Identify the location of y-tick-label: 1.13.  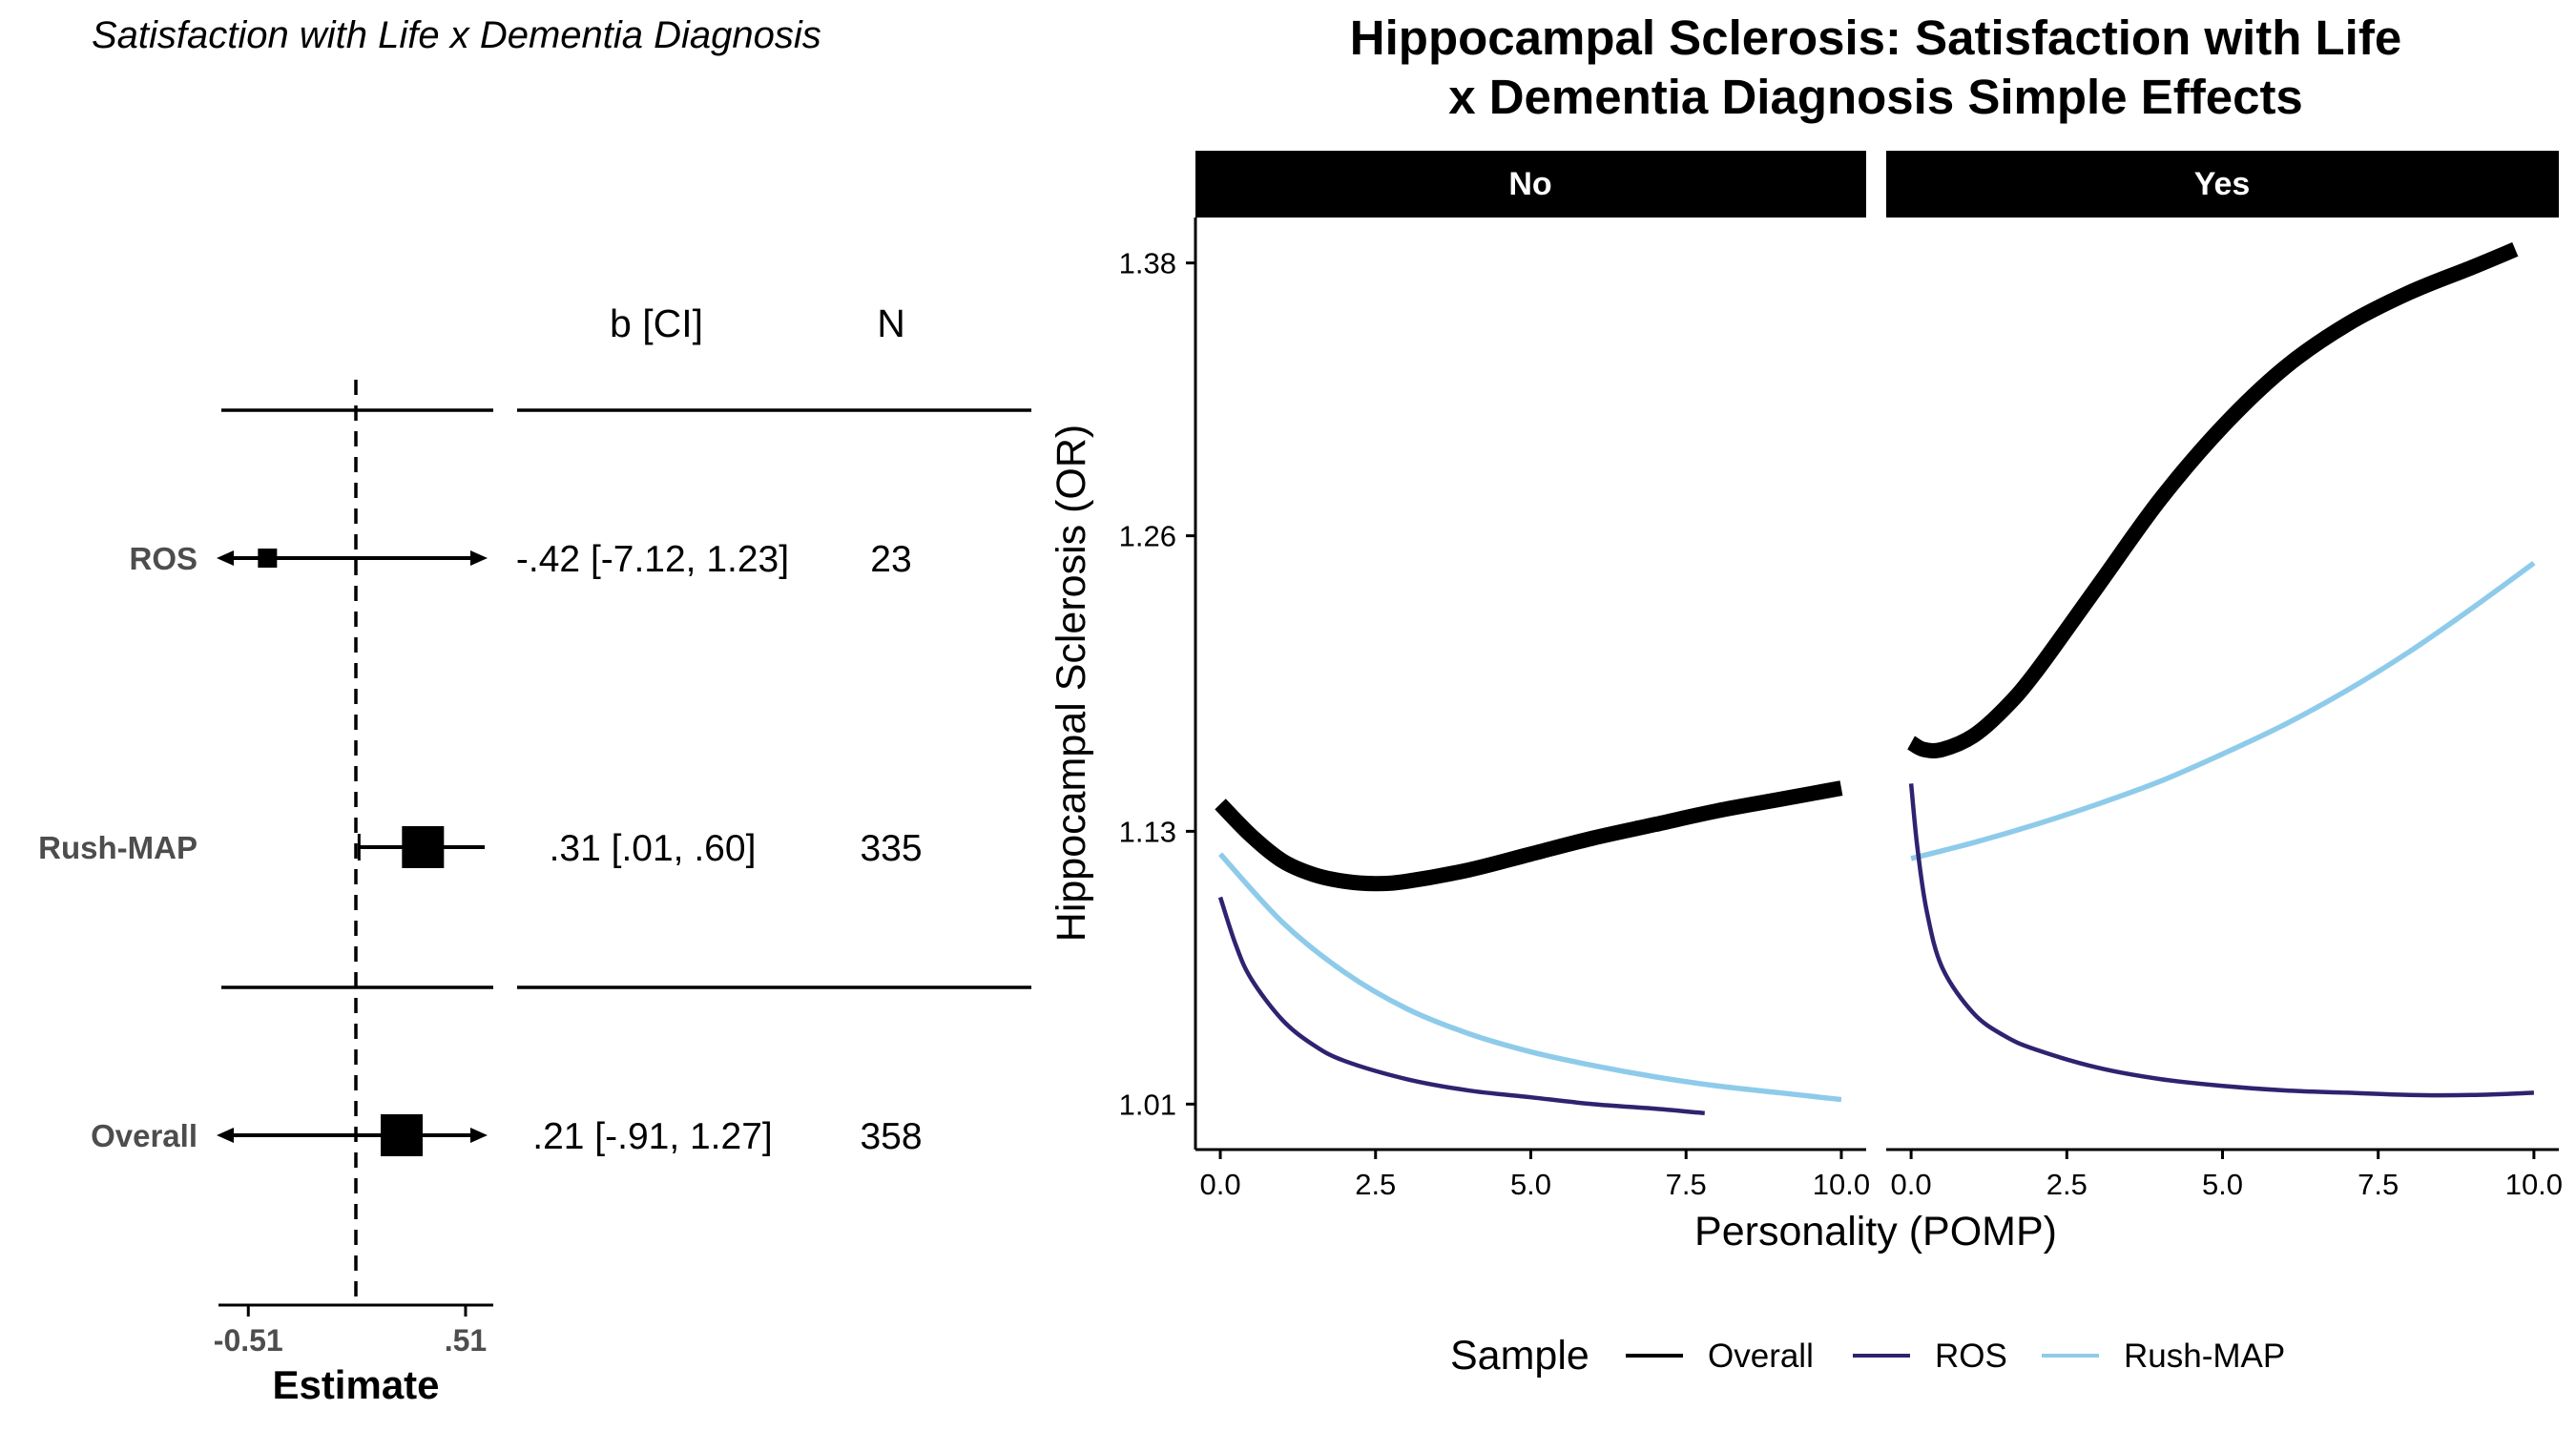
(1147, 831).